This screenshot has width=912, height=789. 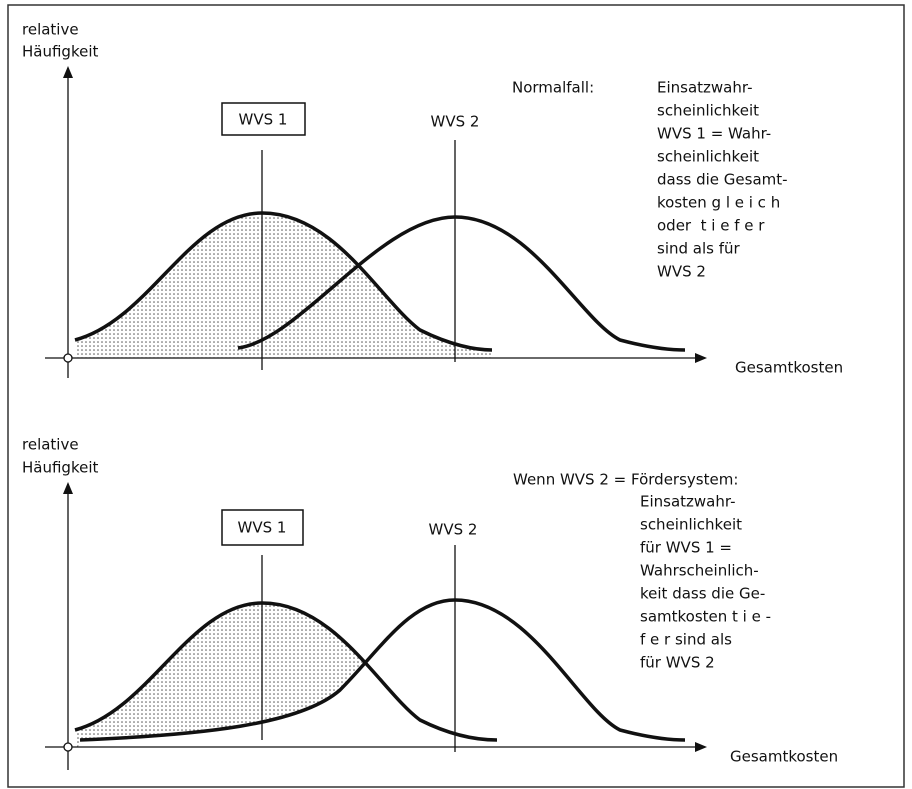 I want to click on note-line: samtkosten t i e -, so click(x=705, y=617).